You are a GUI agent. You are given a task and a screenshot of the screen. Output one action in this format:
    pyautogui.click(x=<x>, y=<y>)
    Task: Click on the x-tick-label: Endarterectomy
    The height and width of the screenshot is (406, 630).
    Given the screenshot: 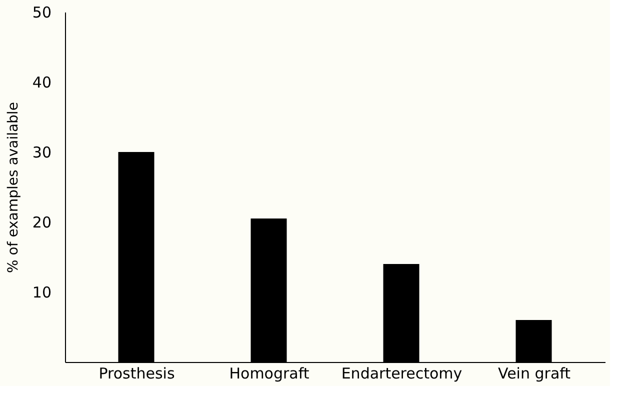 What is the action you would take?
    pyautogui.click(x=401, y=373)
    